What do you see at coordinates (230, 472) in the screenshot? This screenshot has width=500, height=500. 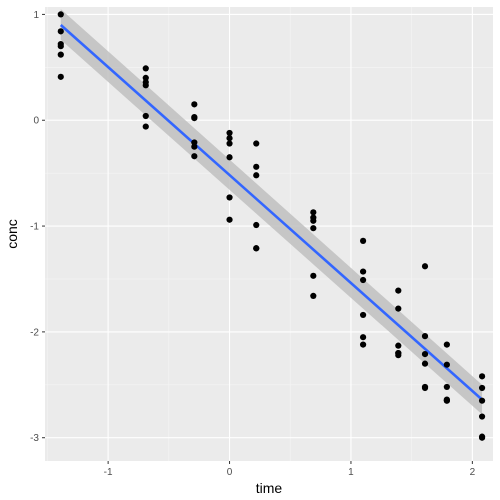 I see `x-tick-label: 0` at bounding box center [230, 472].